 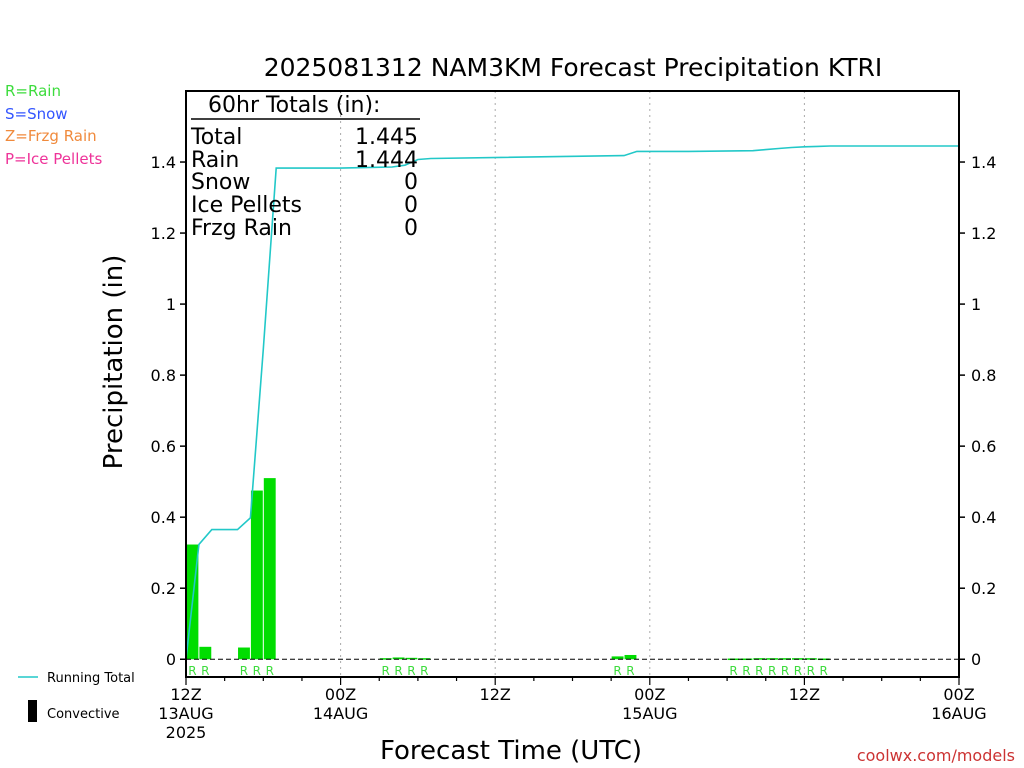 I want to click on credit-link: coolwx.com/models, so click(x=936, y=755).